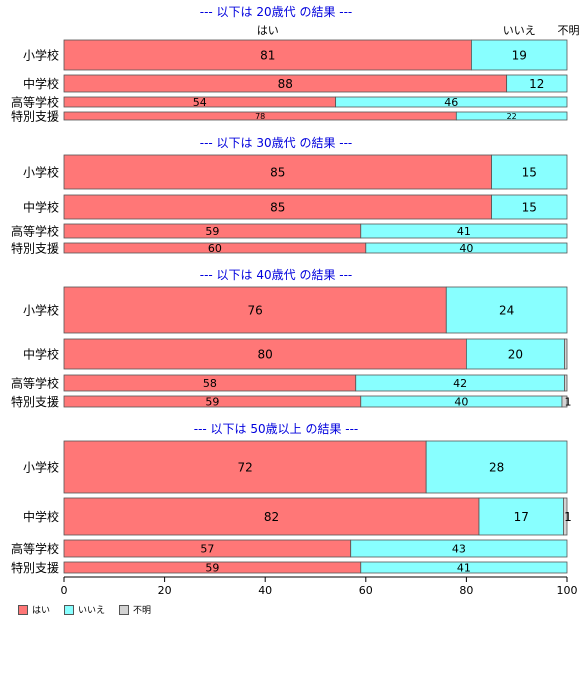 This screenshot has height=694, width=580. I want to click on data-label-yes: 72, so click(244, 467).